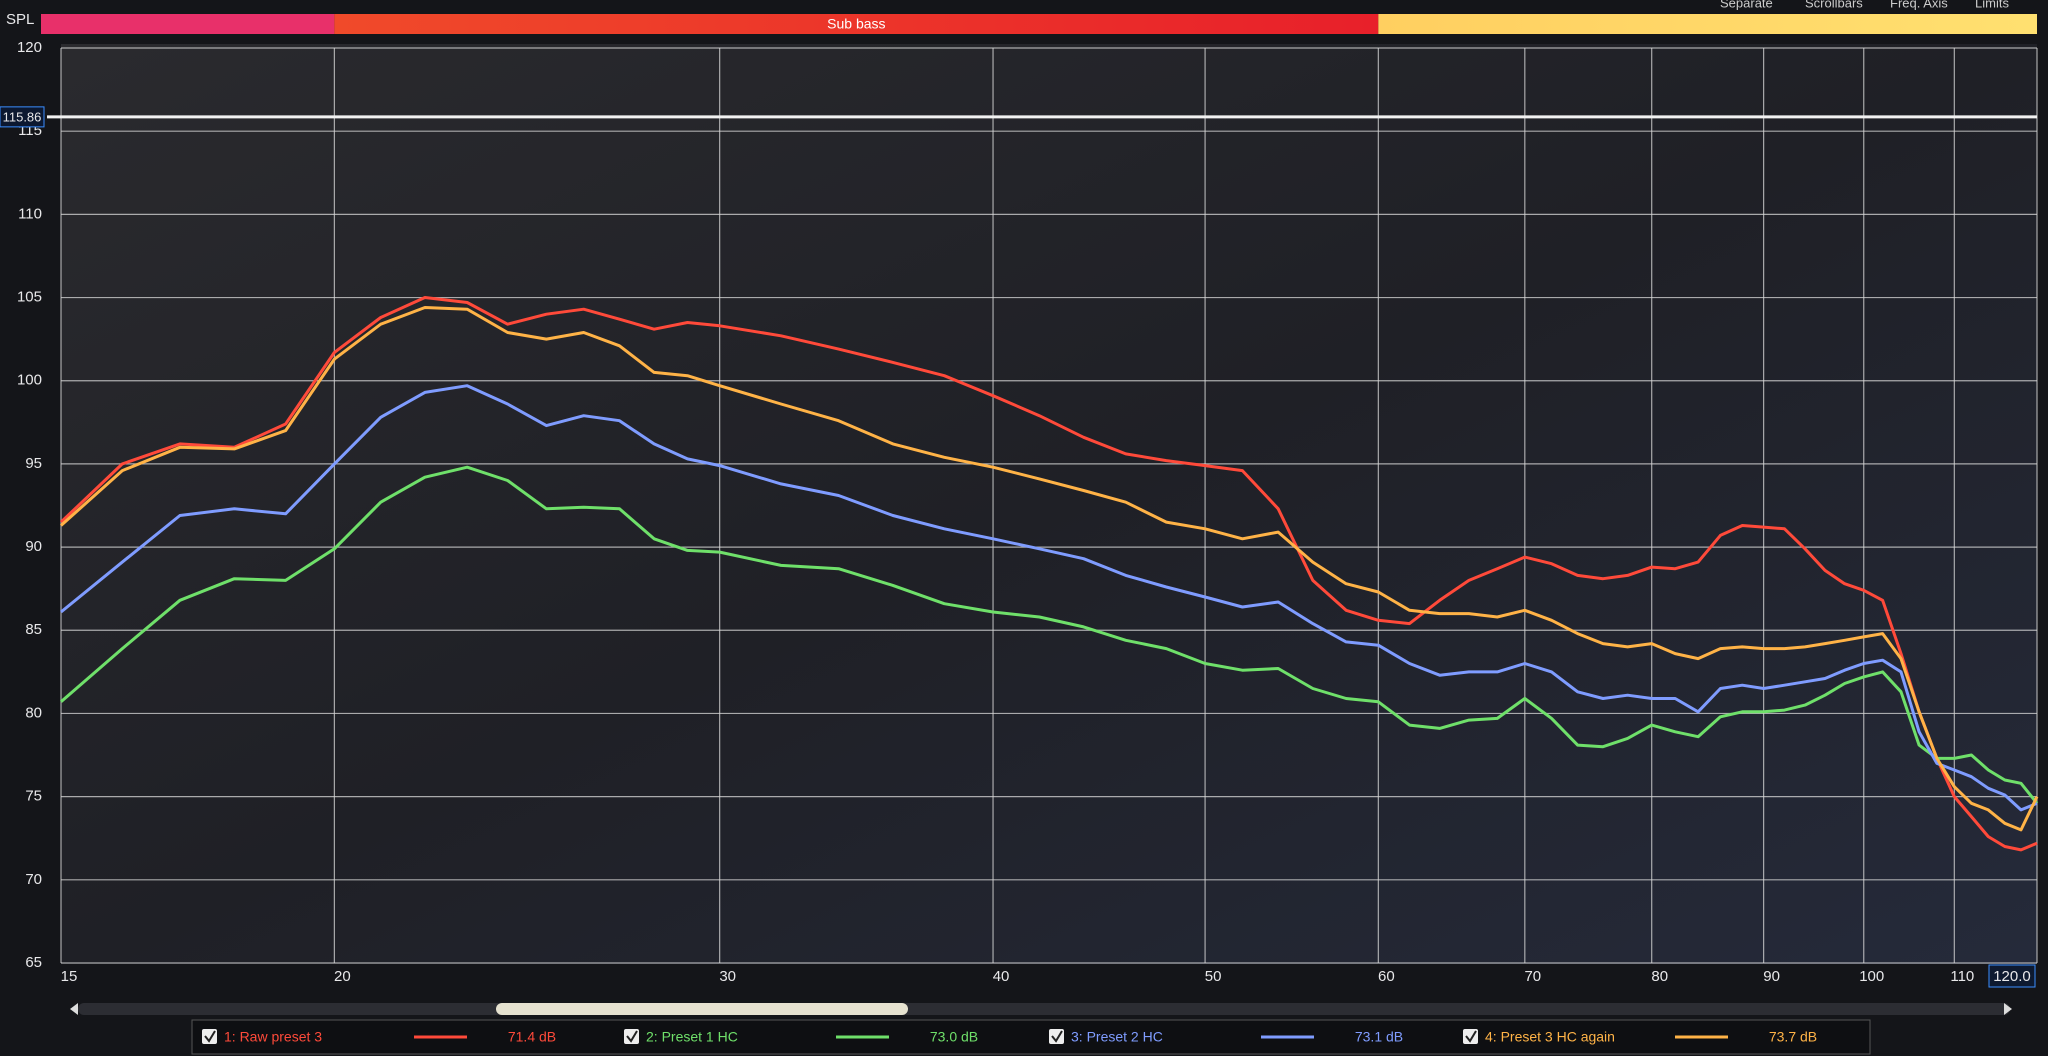  What do you see at coordinates (1001, 976) in the screenshot?
I see `x-tick-label: 40` at bounding box center [1001, 976].